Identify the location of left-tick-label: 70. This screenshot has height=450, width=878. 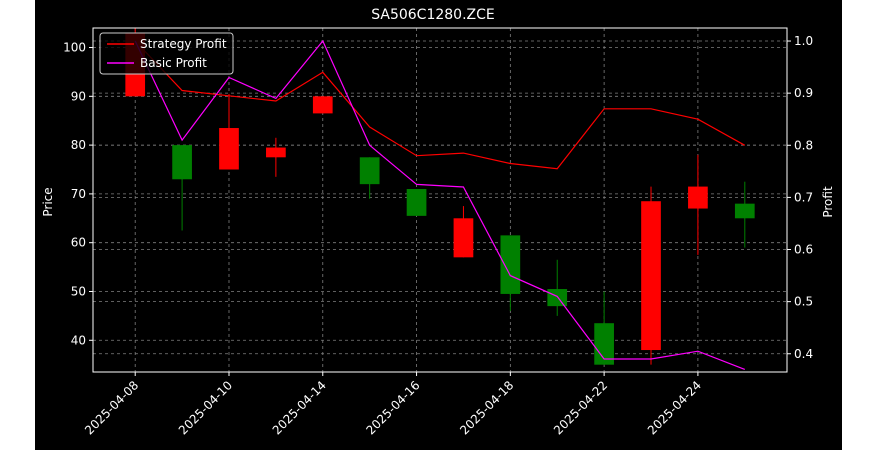
(78, 194).